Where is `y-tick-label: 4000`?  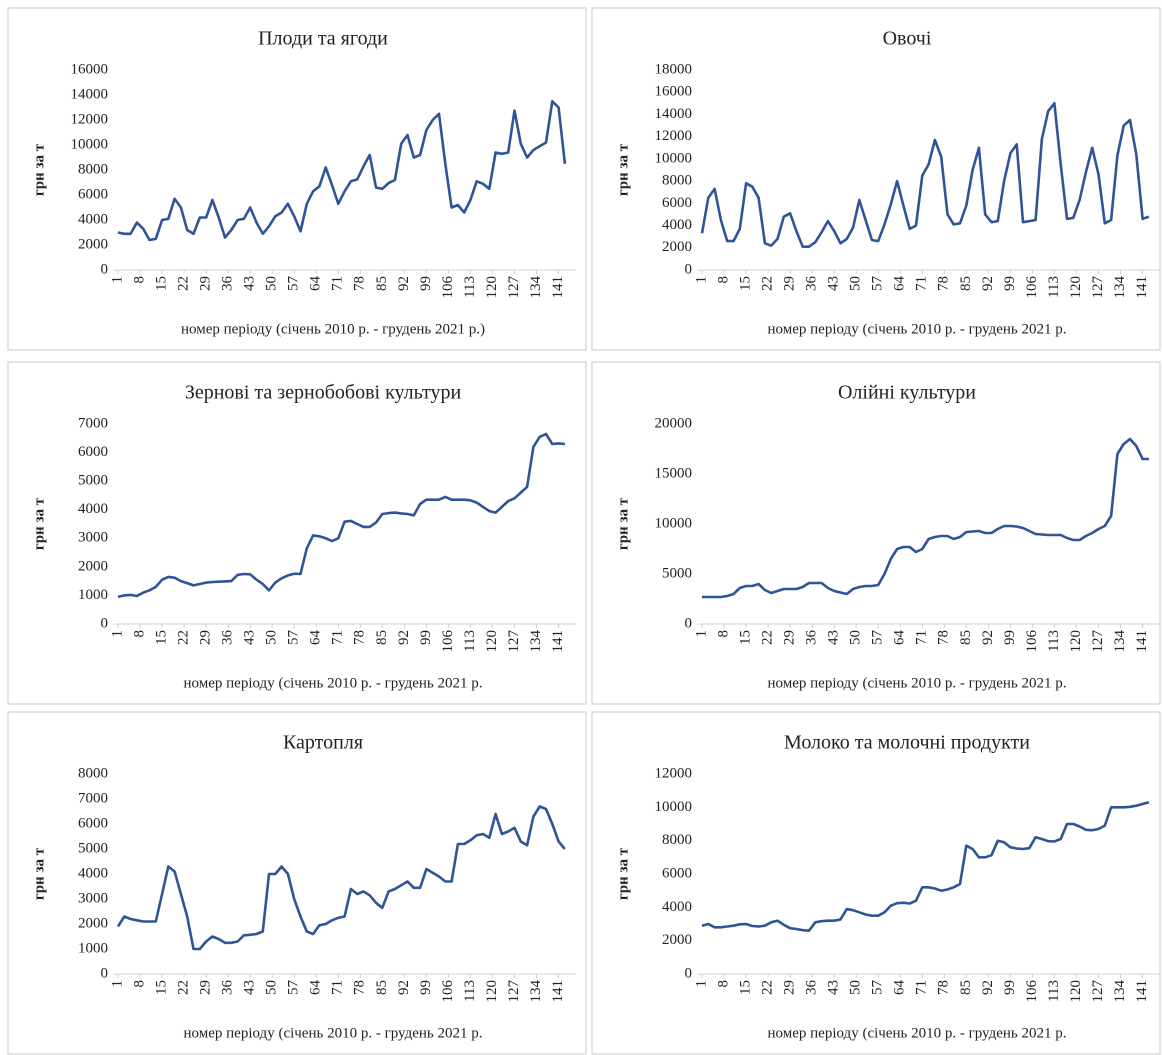
y-tick-label: 4000 is located at coordinates (677, 225).